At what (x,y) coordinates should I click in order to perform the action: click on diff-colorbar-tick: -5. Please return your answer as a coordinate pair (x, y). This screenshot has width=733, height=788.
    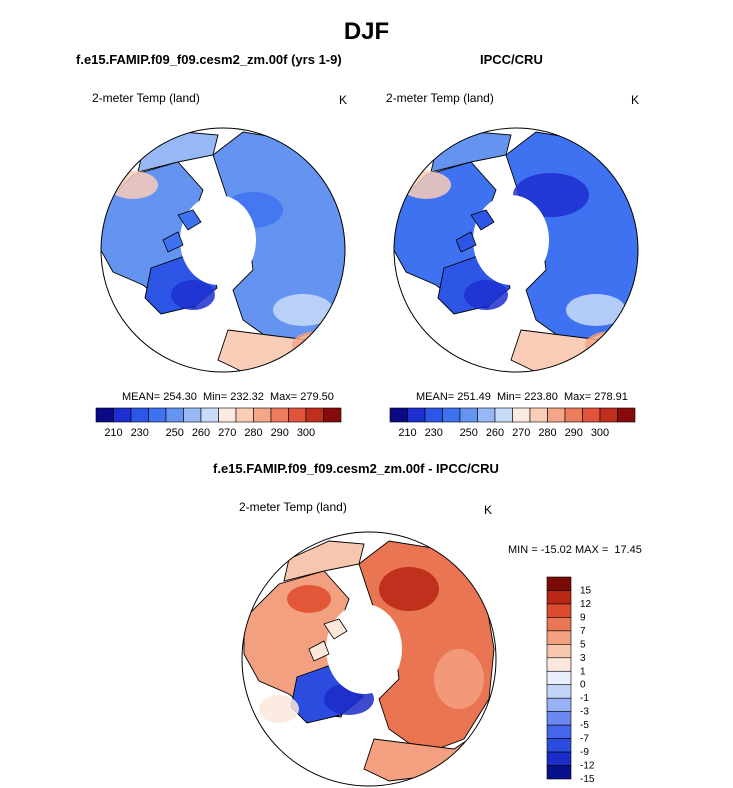
    Looking at the image, I should click on (584, 725).